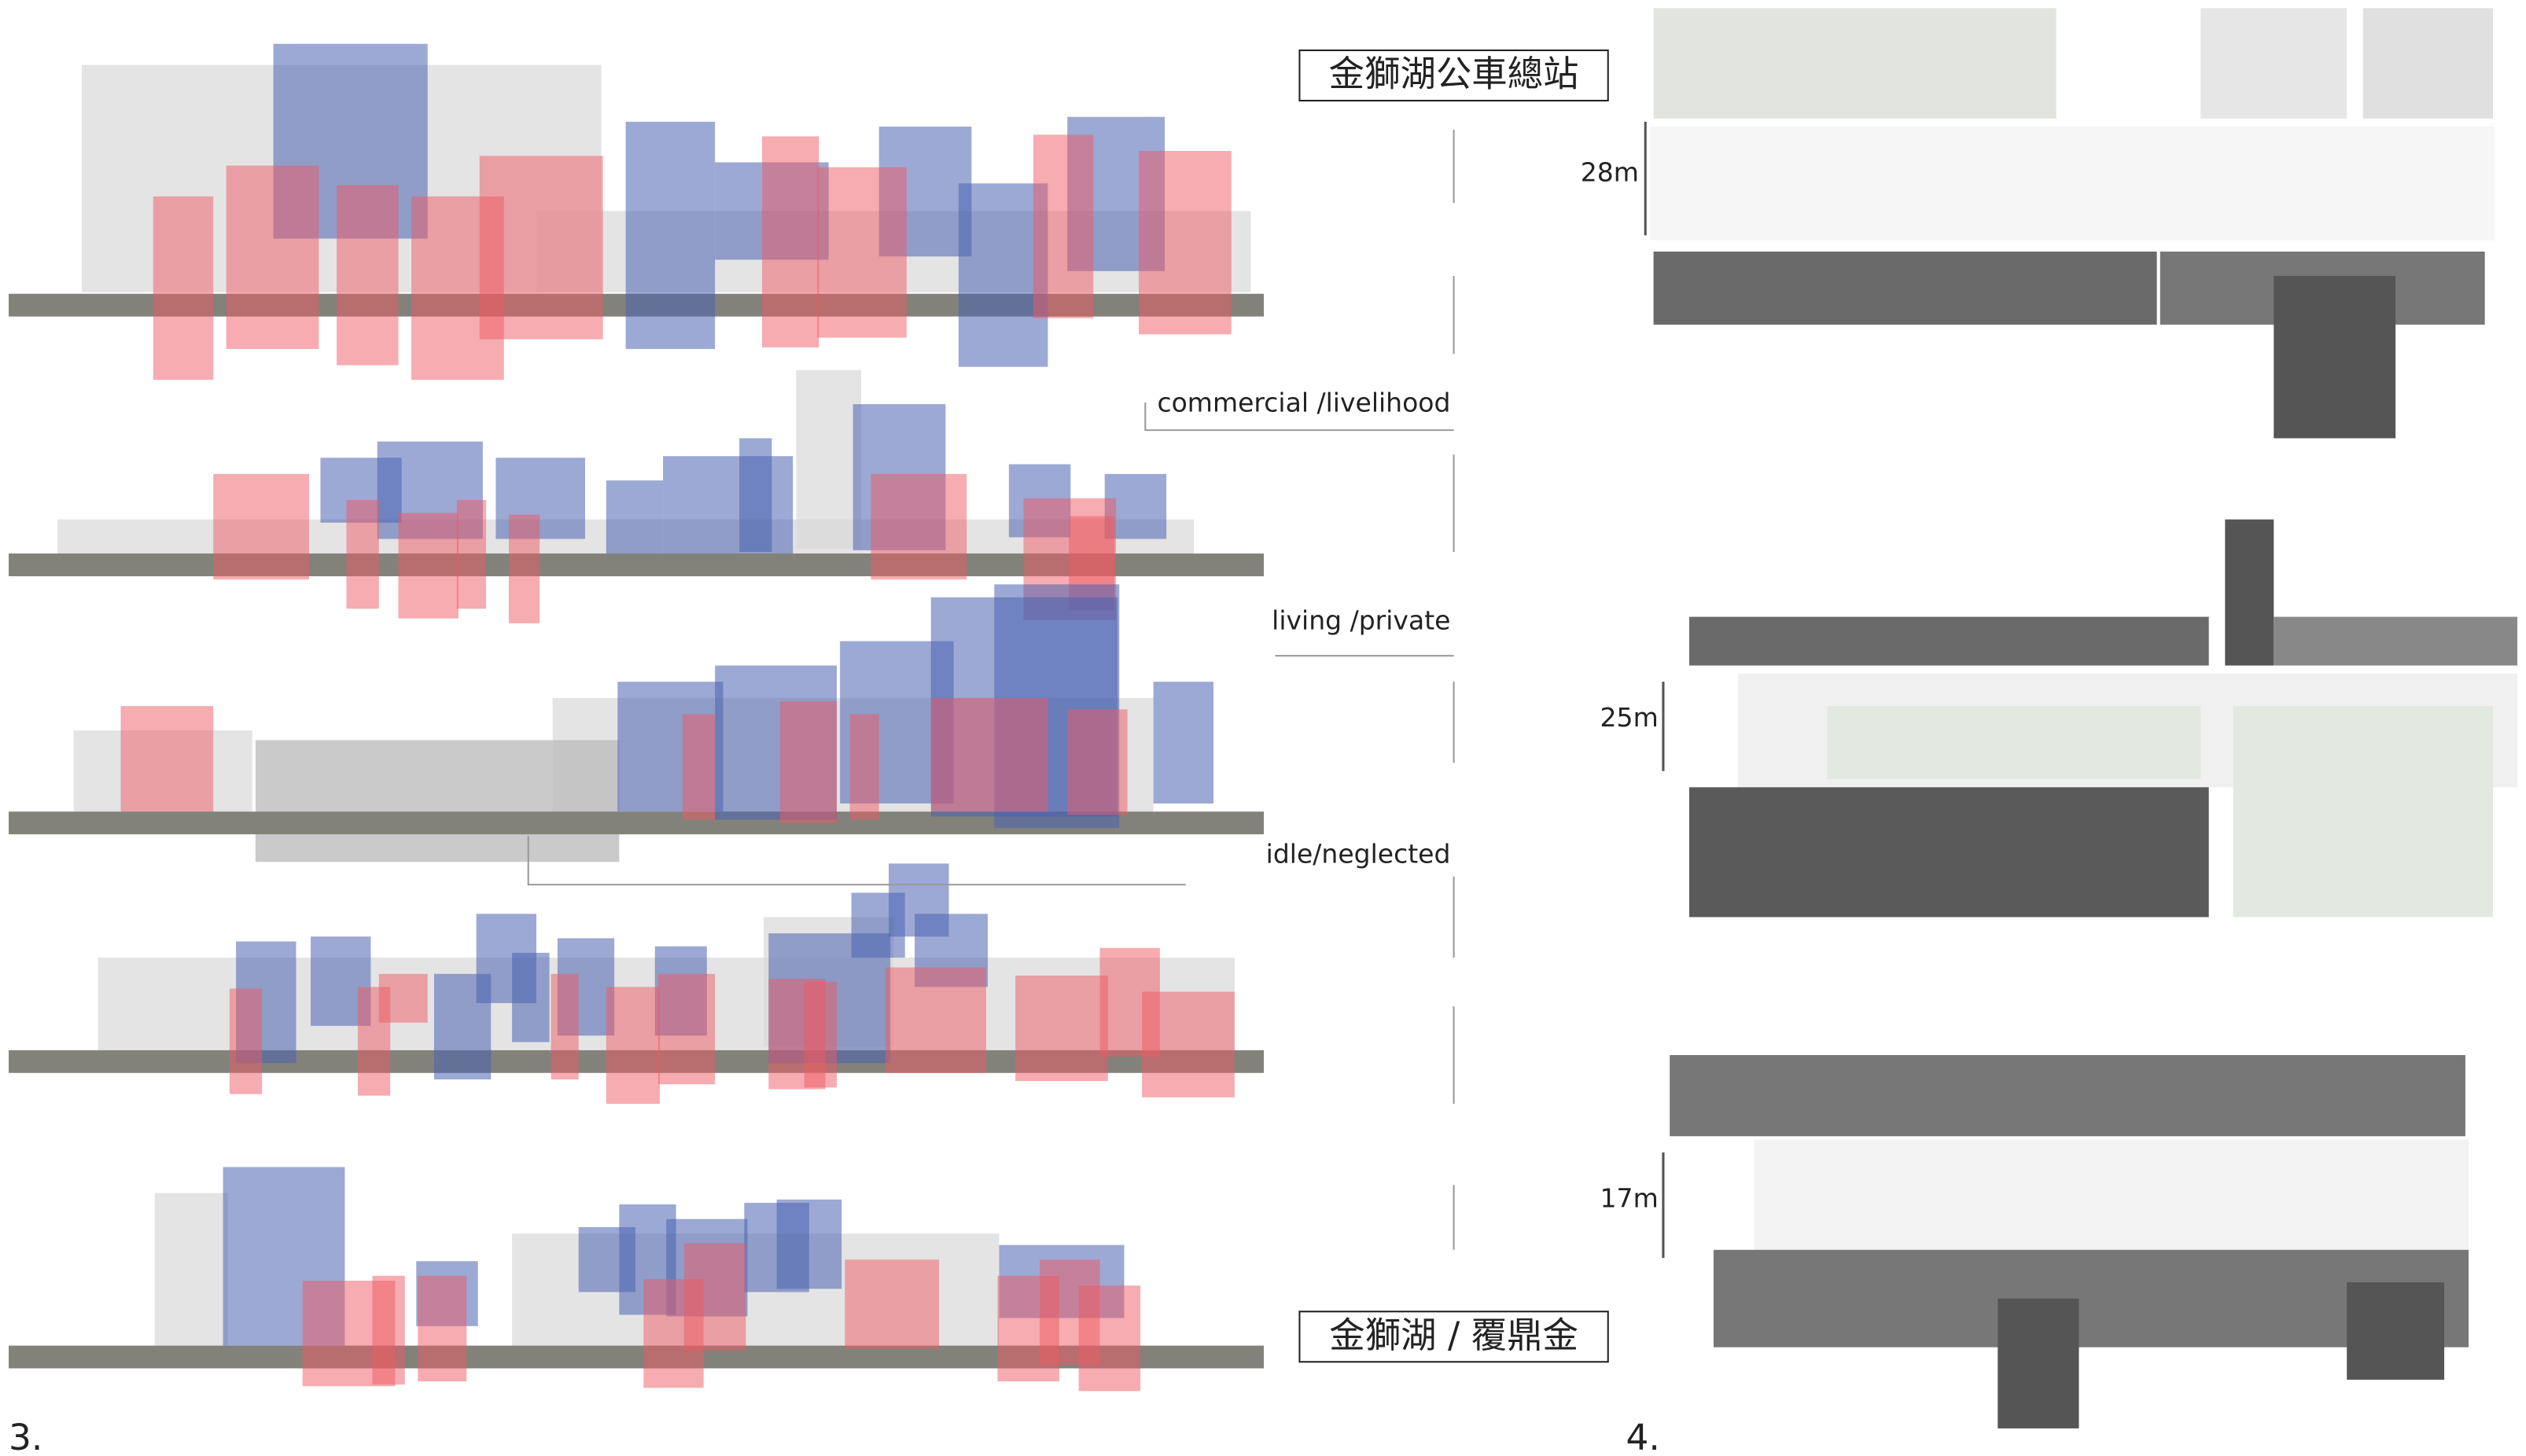  What do you see at coordinates (1629, 717) in the screenshot?
I see `width-label: 25m` at bounding box center [1629, 717].